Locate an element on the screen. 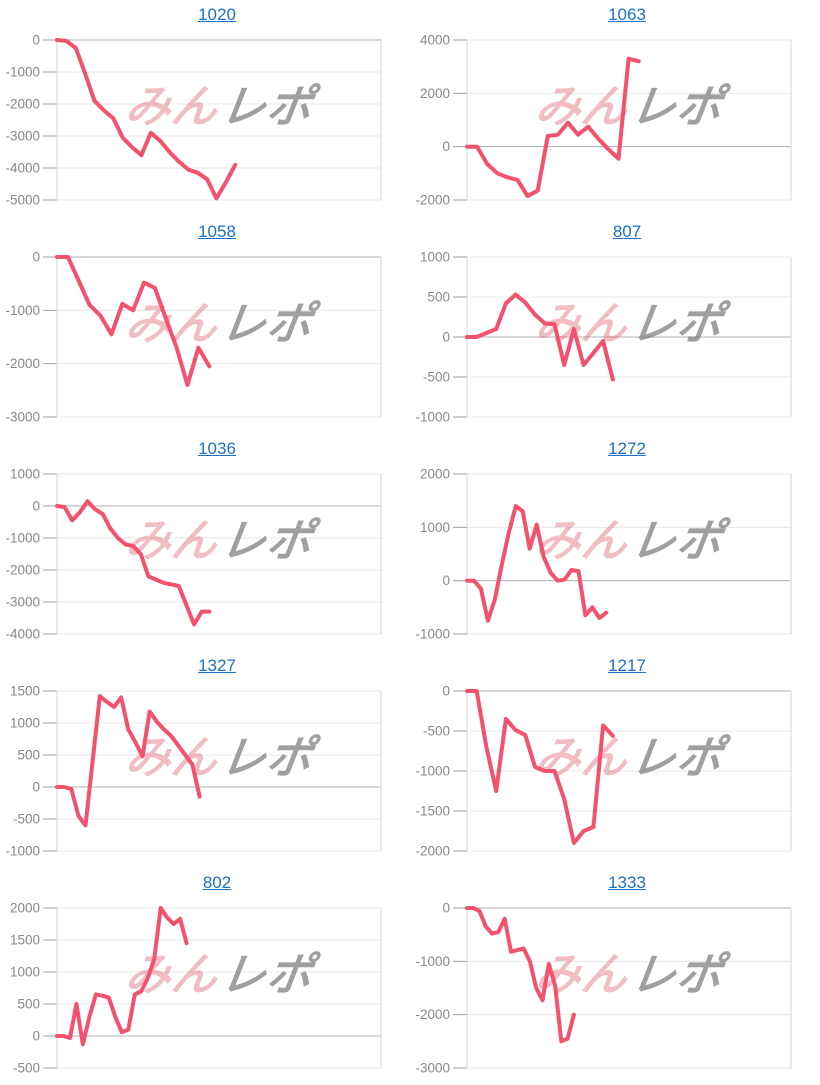 The width and height of the screenshot is (820, 1085). chart-title-link: 1217 is located at coordinates (627, 665).